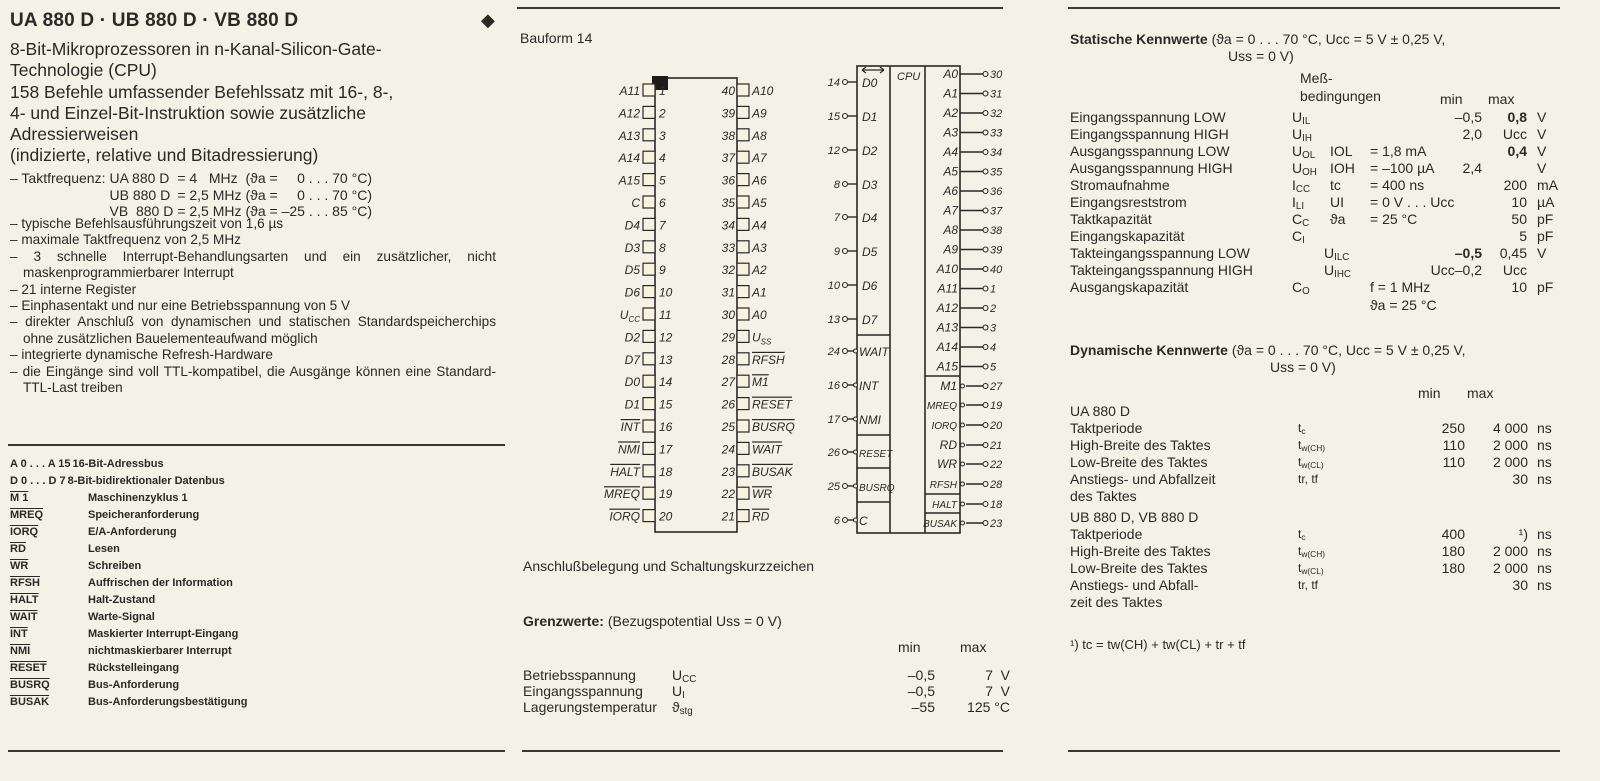 Image resolution: width=1600 pixels, height=781 pixels. Describe the element at coordinates (631, 427) in the screenshot. I see `pin-label: INT` at that location.